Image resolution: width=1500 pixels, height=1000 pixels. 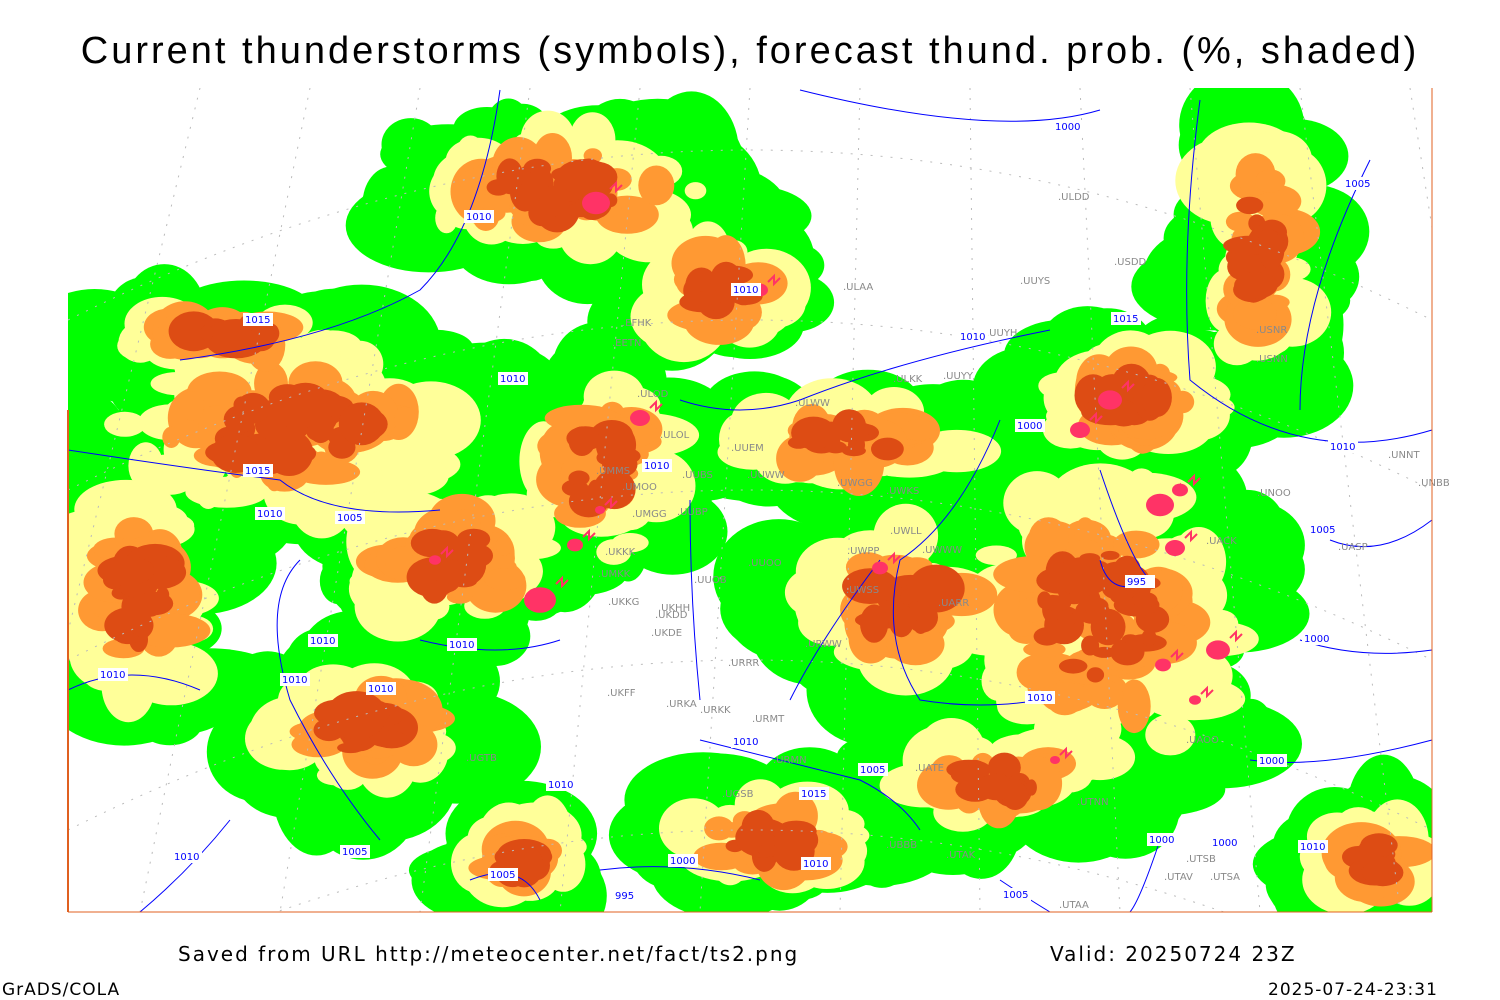 What do you see at coordinates (1130, 262) in the screenshot?
I see `station-label: .USDD` at bounding box center [1130, 262].